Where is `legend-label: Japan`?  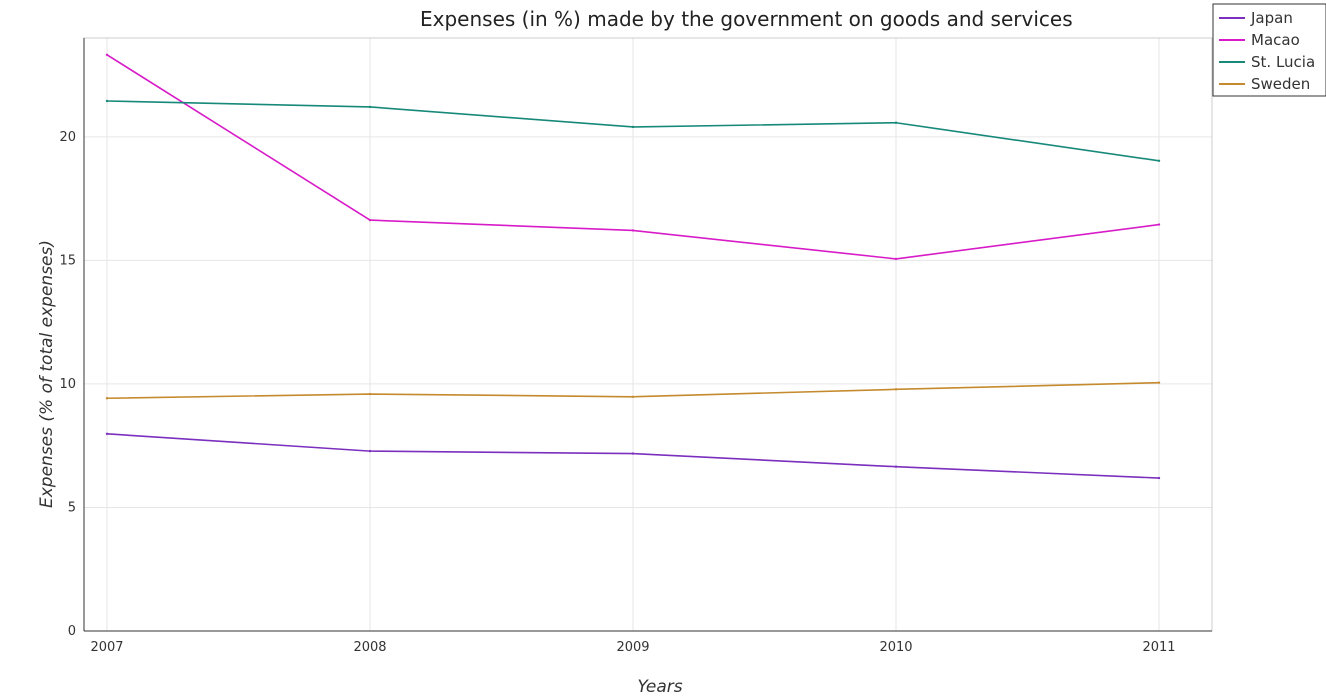
legend-label: Japan is located at coordinates (1271, 18).